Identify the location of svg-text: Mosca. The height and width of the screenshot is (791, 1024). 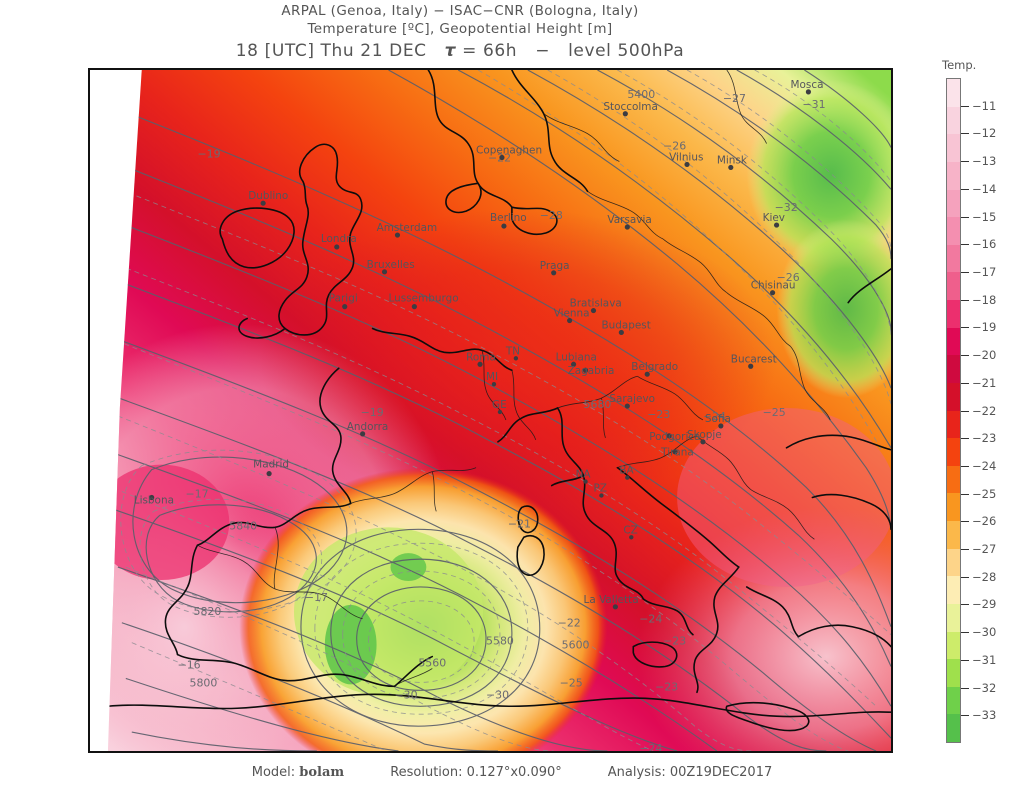
(807, 85).